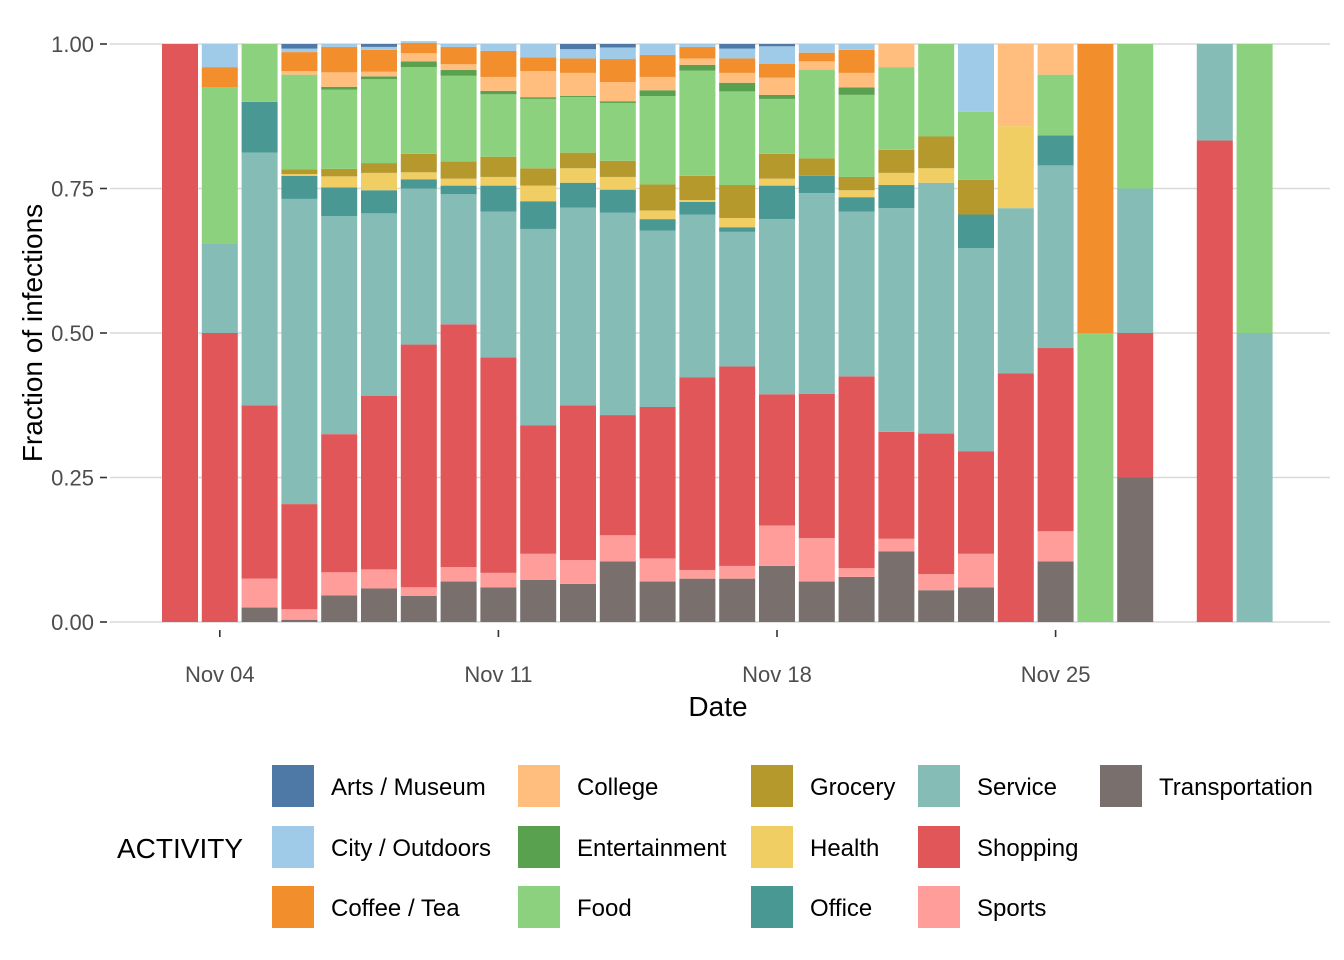  I want to click on y-tick-label: 0.75, so click(72, 189).